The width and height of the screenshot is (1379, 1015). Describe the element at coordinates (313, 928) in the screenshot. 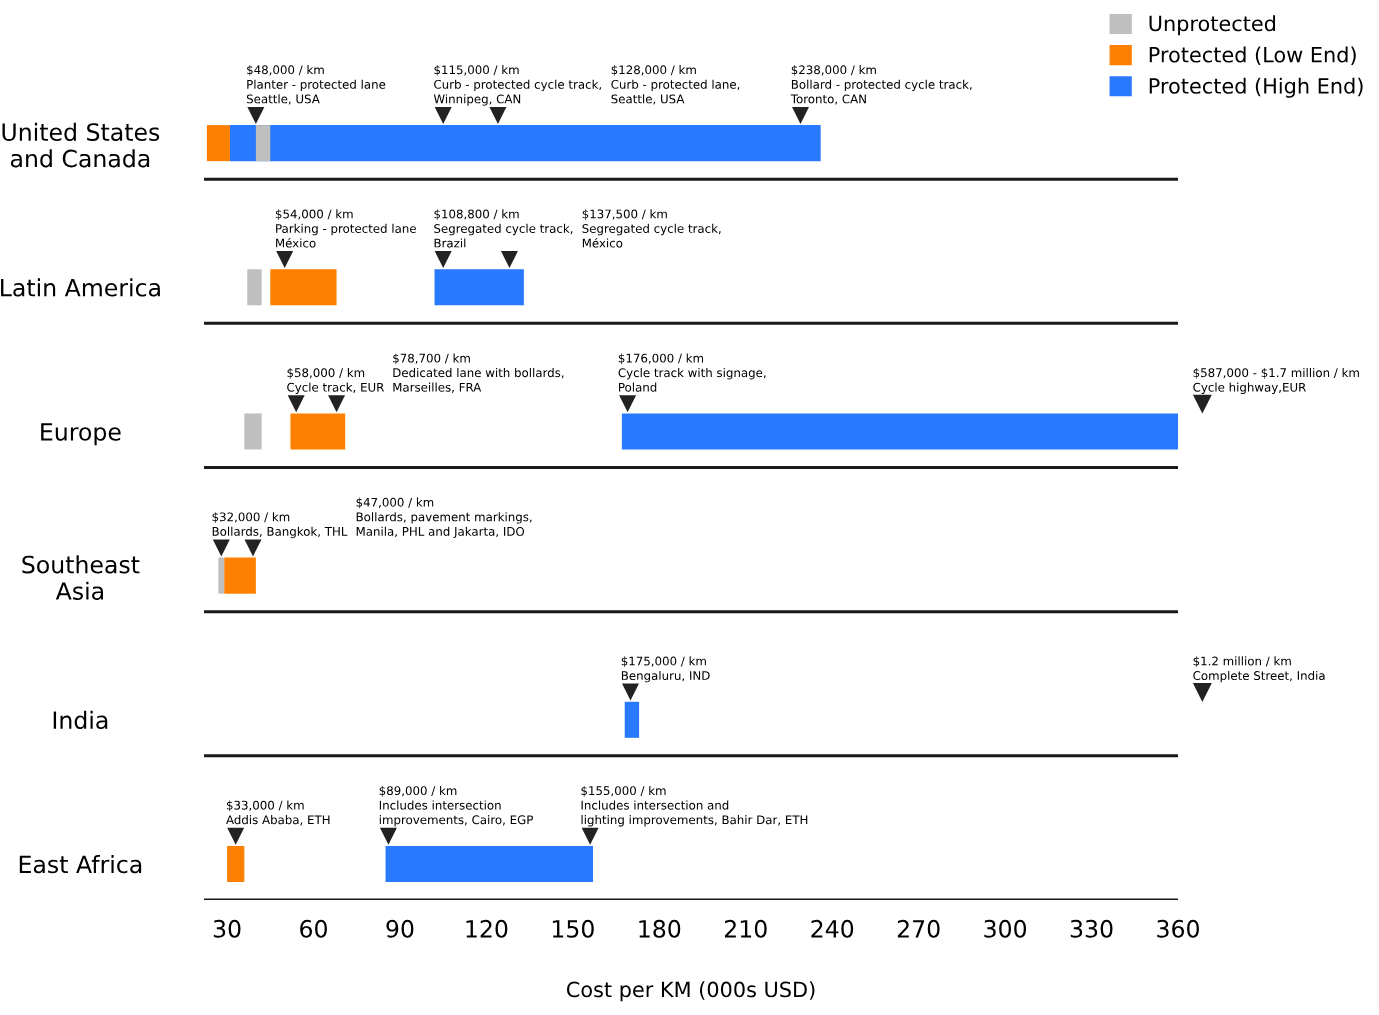

I see `x-tick-label: 60` at that location.